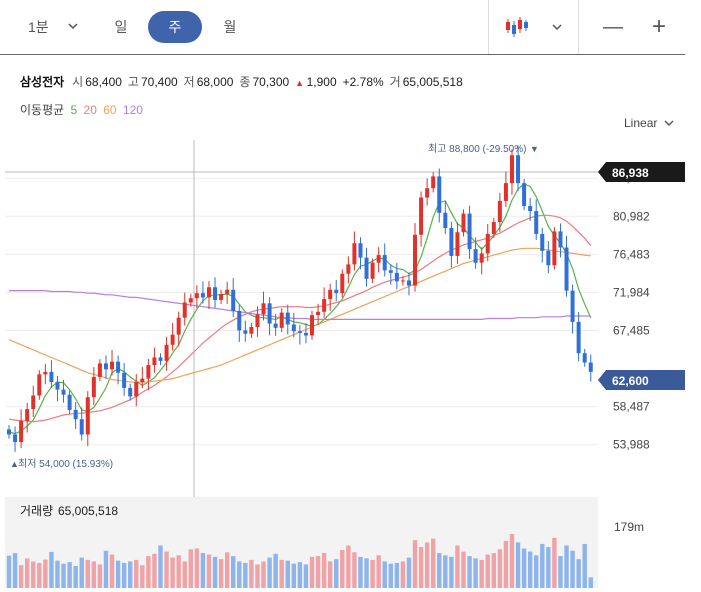  Describe the element at coordinates (432, 82) in the screenshot. I see `volume-value: 65,005,518` at that location.